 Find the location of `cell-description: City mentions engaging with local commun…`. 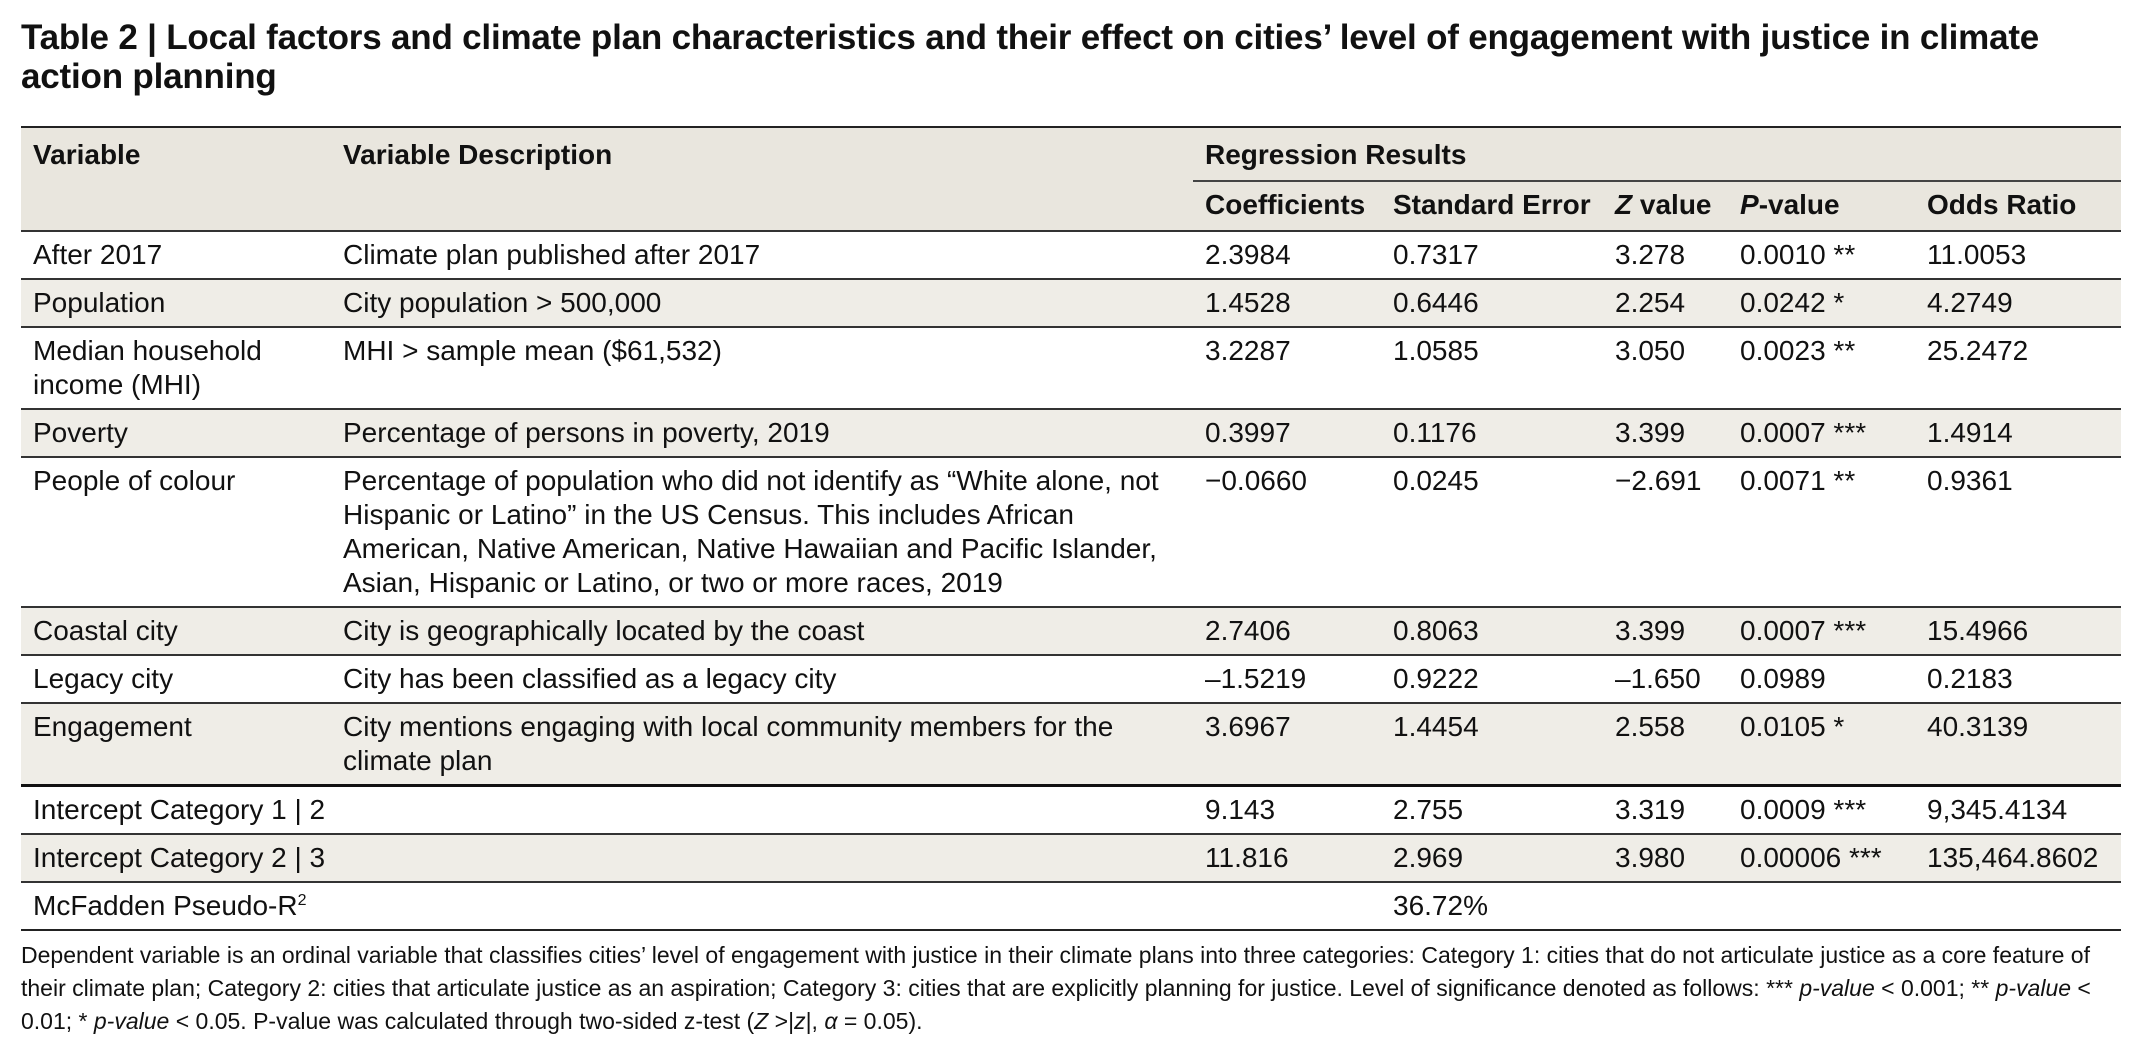

cell-description: City mentions engaging with local commun… is located at coordinates (762, 744).